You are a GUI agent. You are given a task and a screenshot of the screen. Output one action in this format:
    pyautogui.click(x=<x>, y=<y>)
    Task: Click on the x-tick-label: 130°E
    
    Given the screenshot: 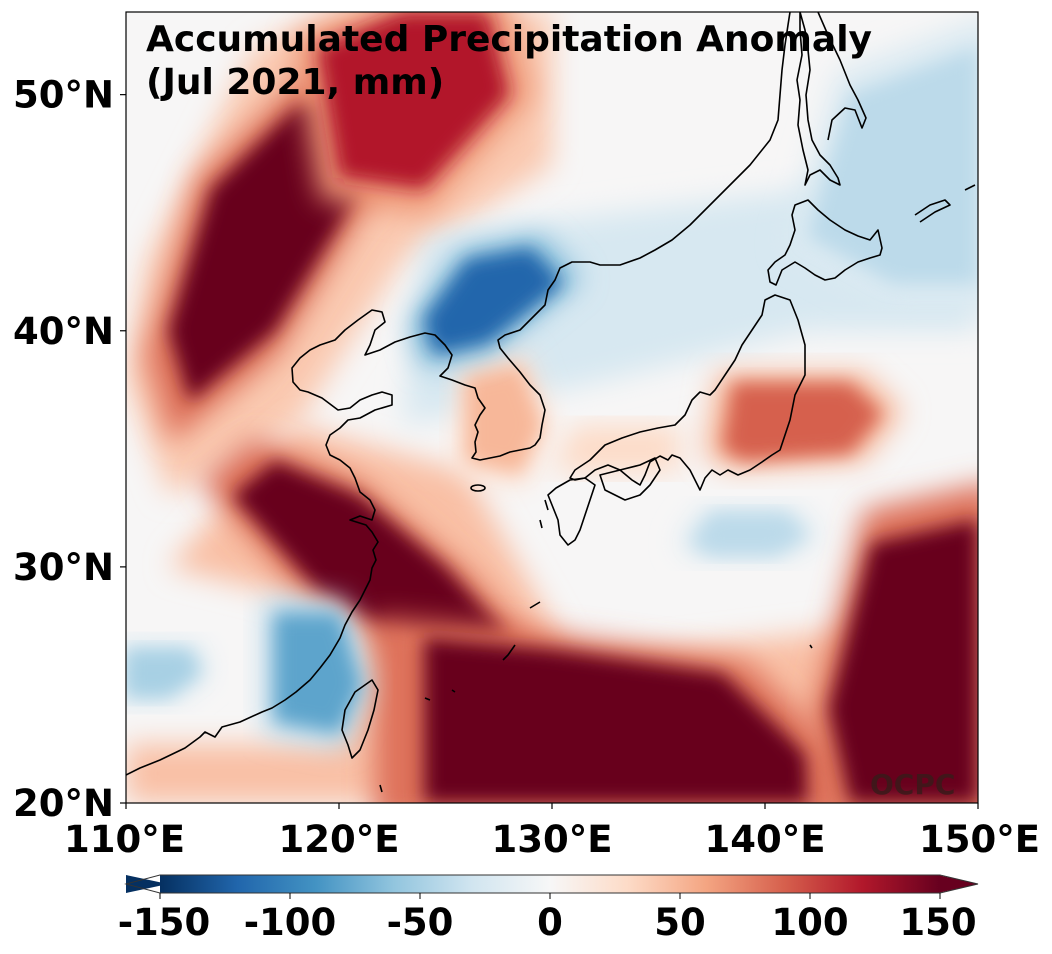 What is the action you would take?
    pyautogui.click(x=551, y=839)
    